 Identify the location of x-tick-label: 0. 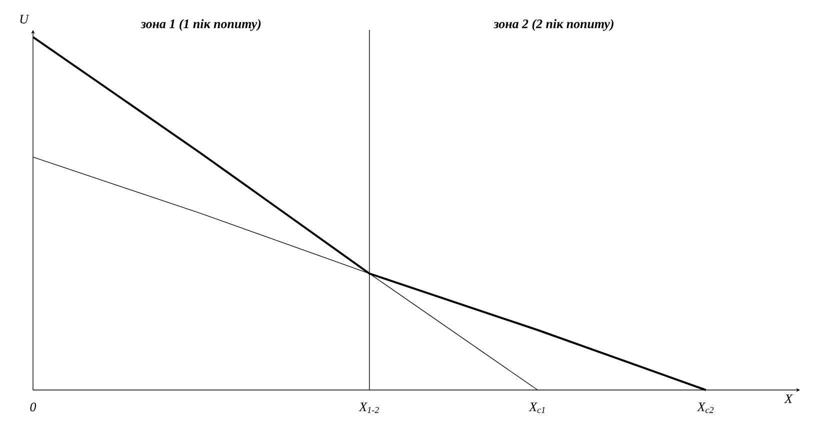
(33, 407).